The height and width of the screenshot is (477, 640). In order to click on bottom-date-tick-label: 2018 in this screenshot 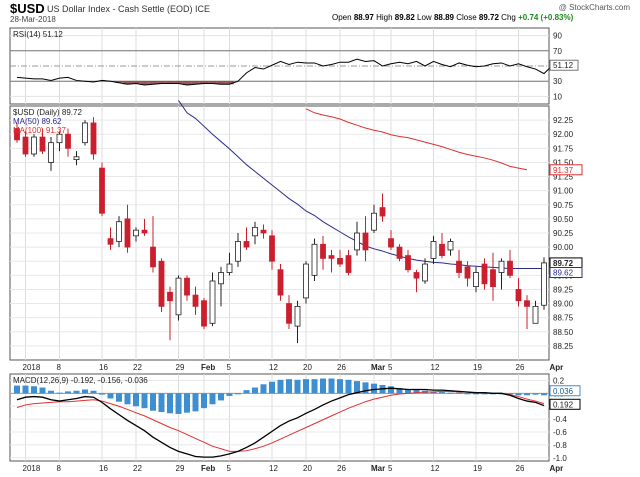, I will do `click(32, 468)`.